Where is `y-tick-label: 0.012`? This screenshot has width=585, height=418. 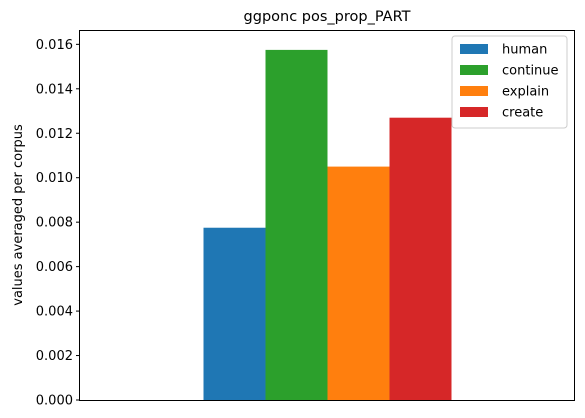 y-tick-label: 0.012 is located at coordinates (54, 134).